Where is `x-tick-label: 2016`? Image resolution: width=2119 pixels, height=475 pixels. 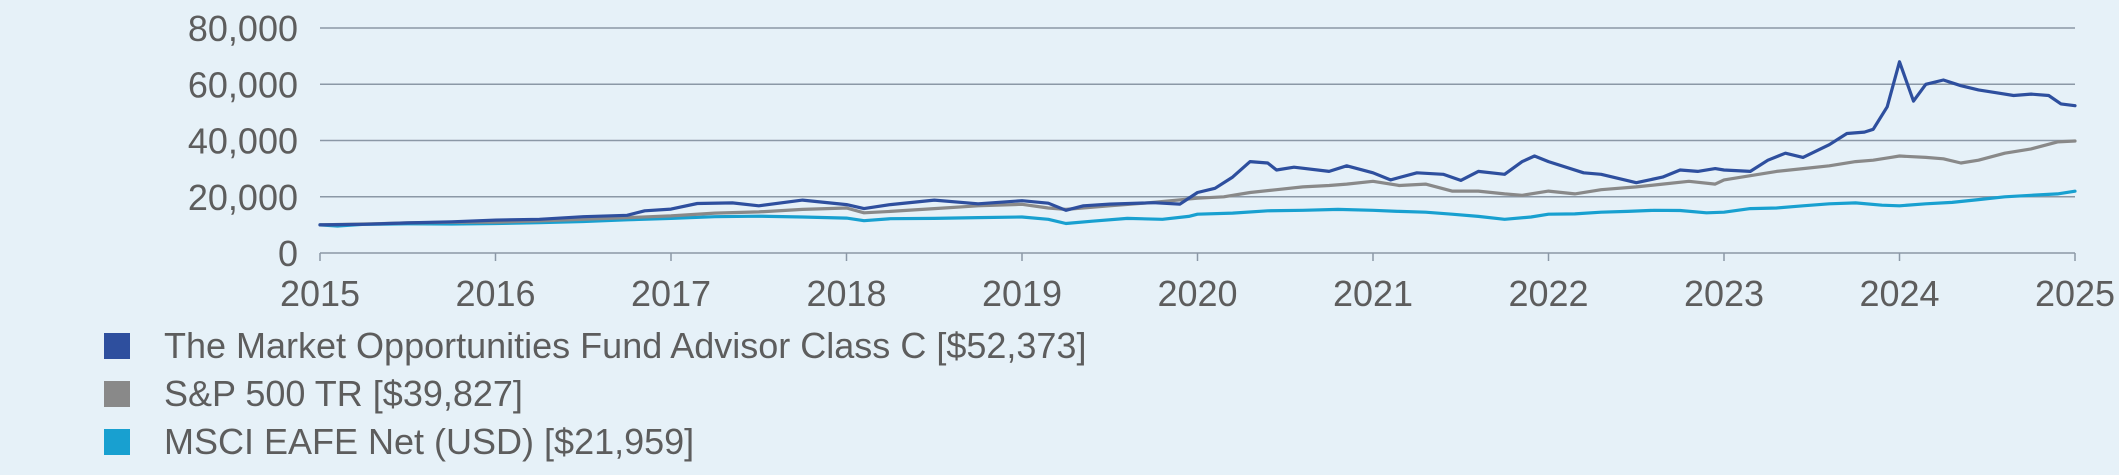 x-tick-label: 2016 is located at coordinates (495, 293).